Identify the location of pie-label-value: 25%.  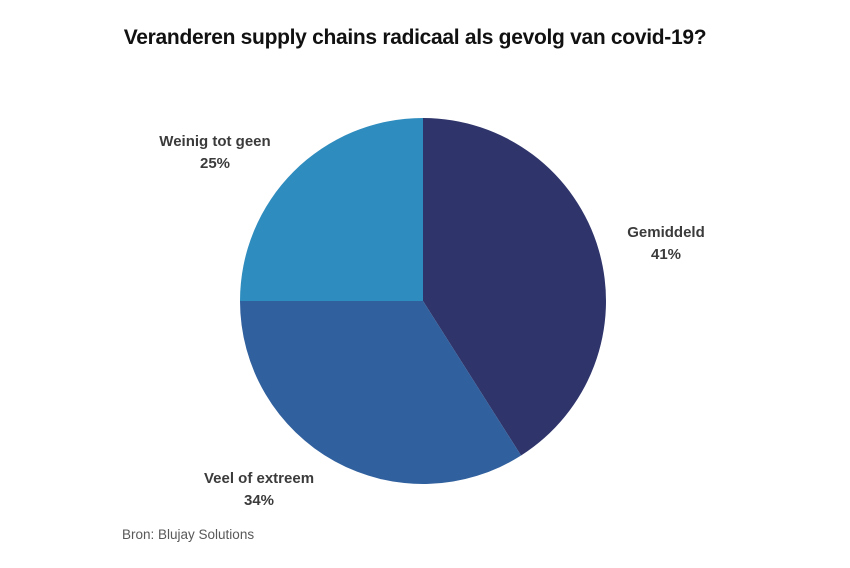
(215, 163).